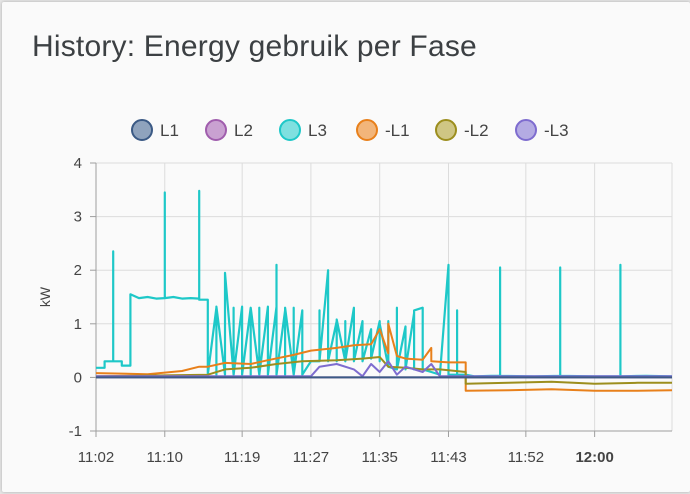 This screenshot has width=690, height=494. Describe the element at coordinates (397, 130) in the screenshot. I see `legend-label: -L1` at that location.